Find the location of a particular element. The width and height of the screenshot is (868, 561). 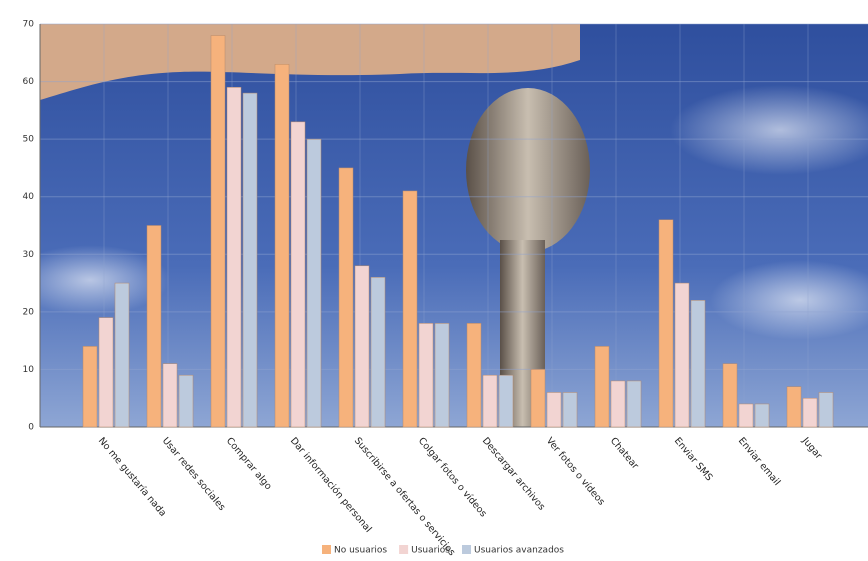

y-tick-label: 30 is located at coordinates (29, 255).